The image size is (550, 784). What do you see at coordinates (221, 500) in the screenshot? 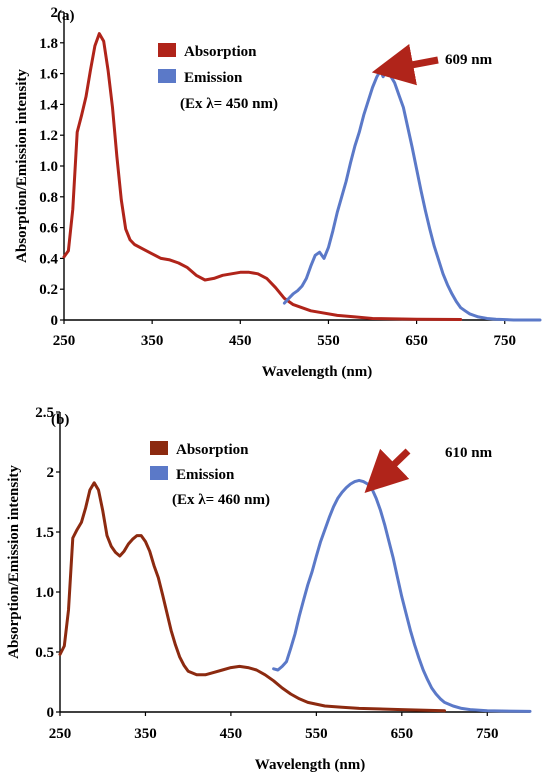
I see `panel-b-legend-note: (Ex λ= 460 nm)` at bounding box center [221, 500].